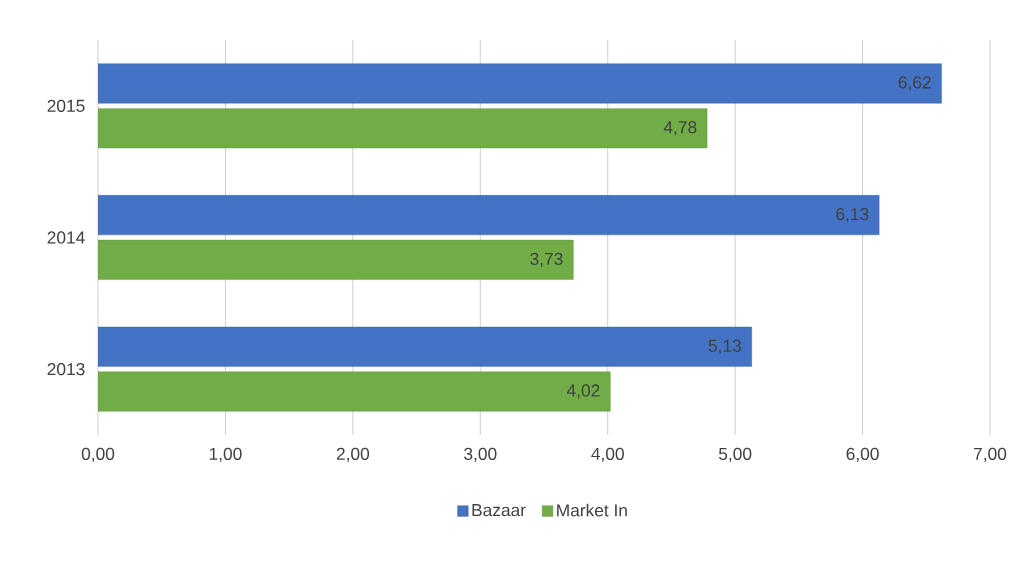  Describe the element at coordinates (607, 455) in the screenshot. I see `x-tick-label: 4,00` at that location.